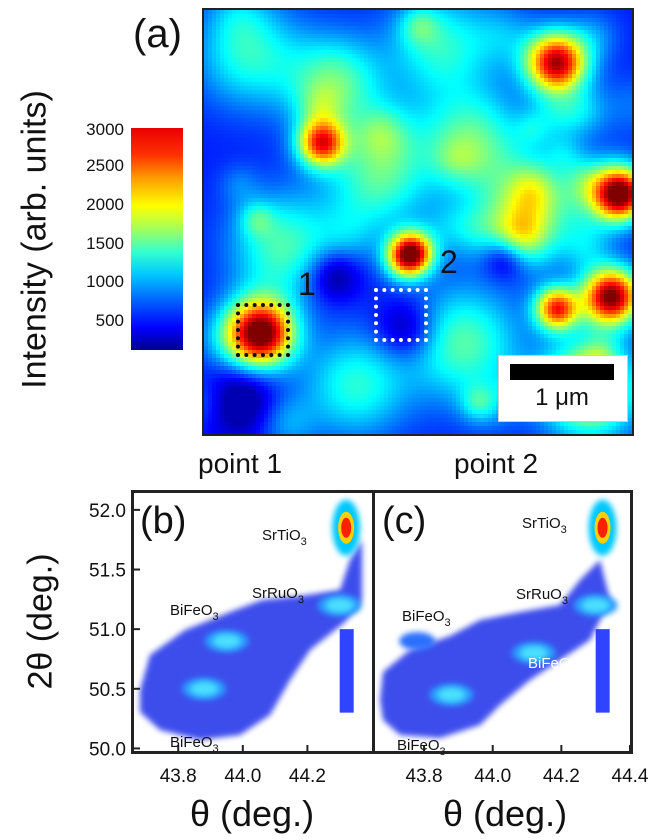 The height and width of the screenshot is (840, 654). I want to click on panel-b-map, so click(251, 619).